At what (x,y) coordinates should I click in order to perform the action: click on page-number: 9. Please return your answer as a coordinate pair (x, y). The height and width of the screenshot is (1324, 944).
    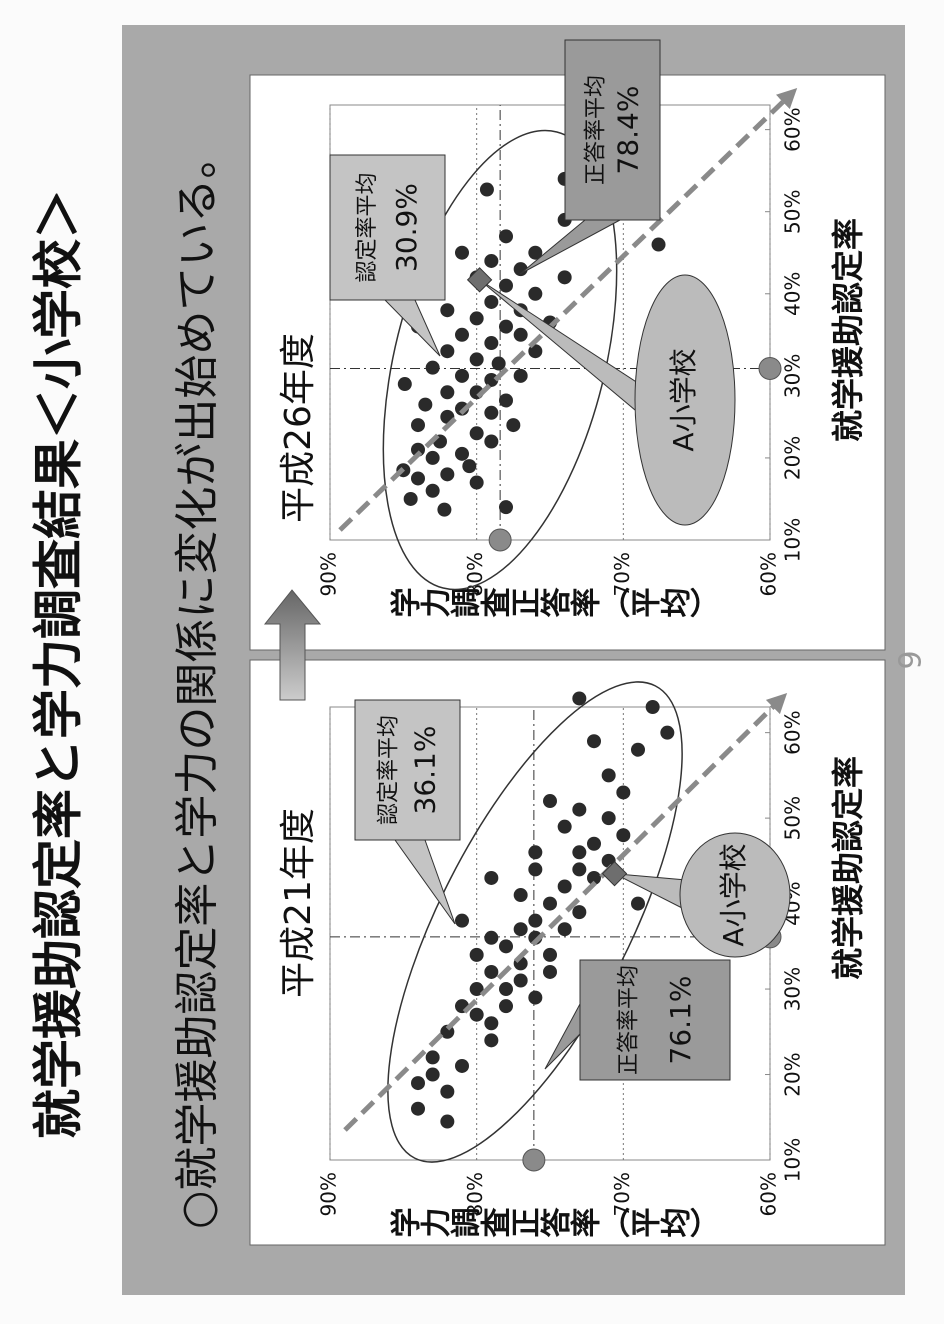
    Looking at the image, I should click on (911, 659).